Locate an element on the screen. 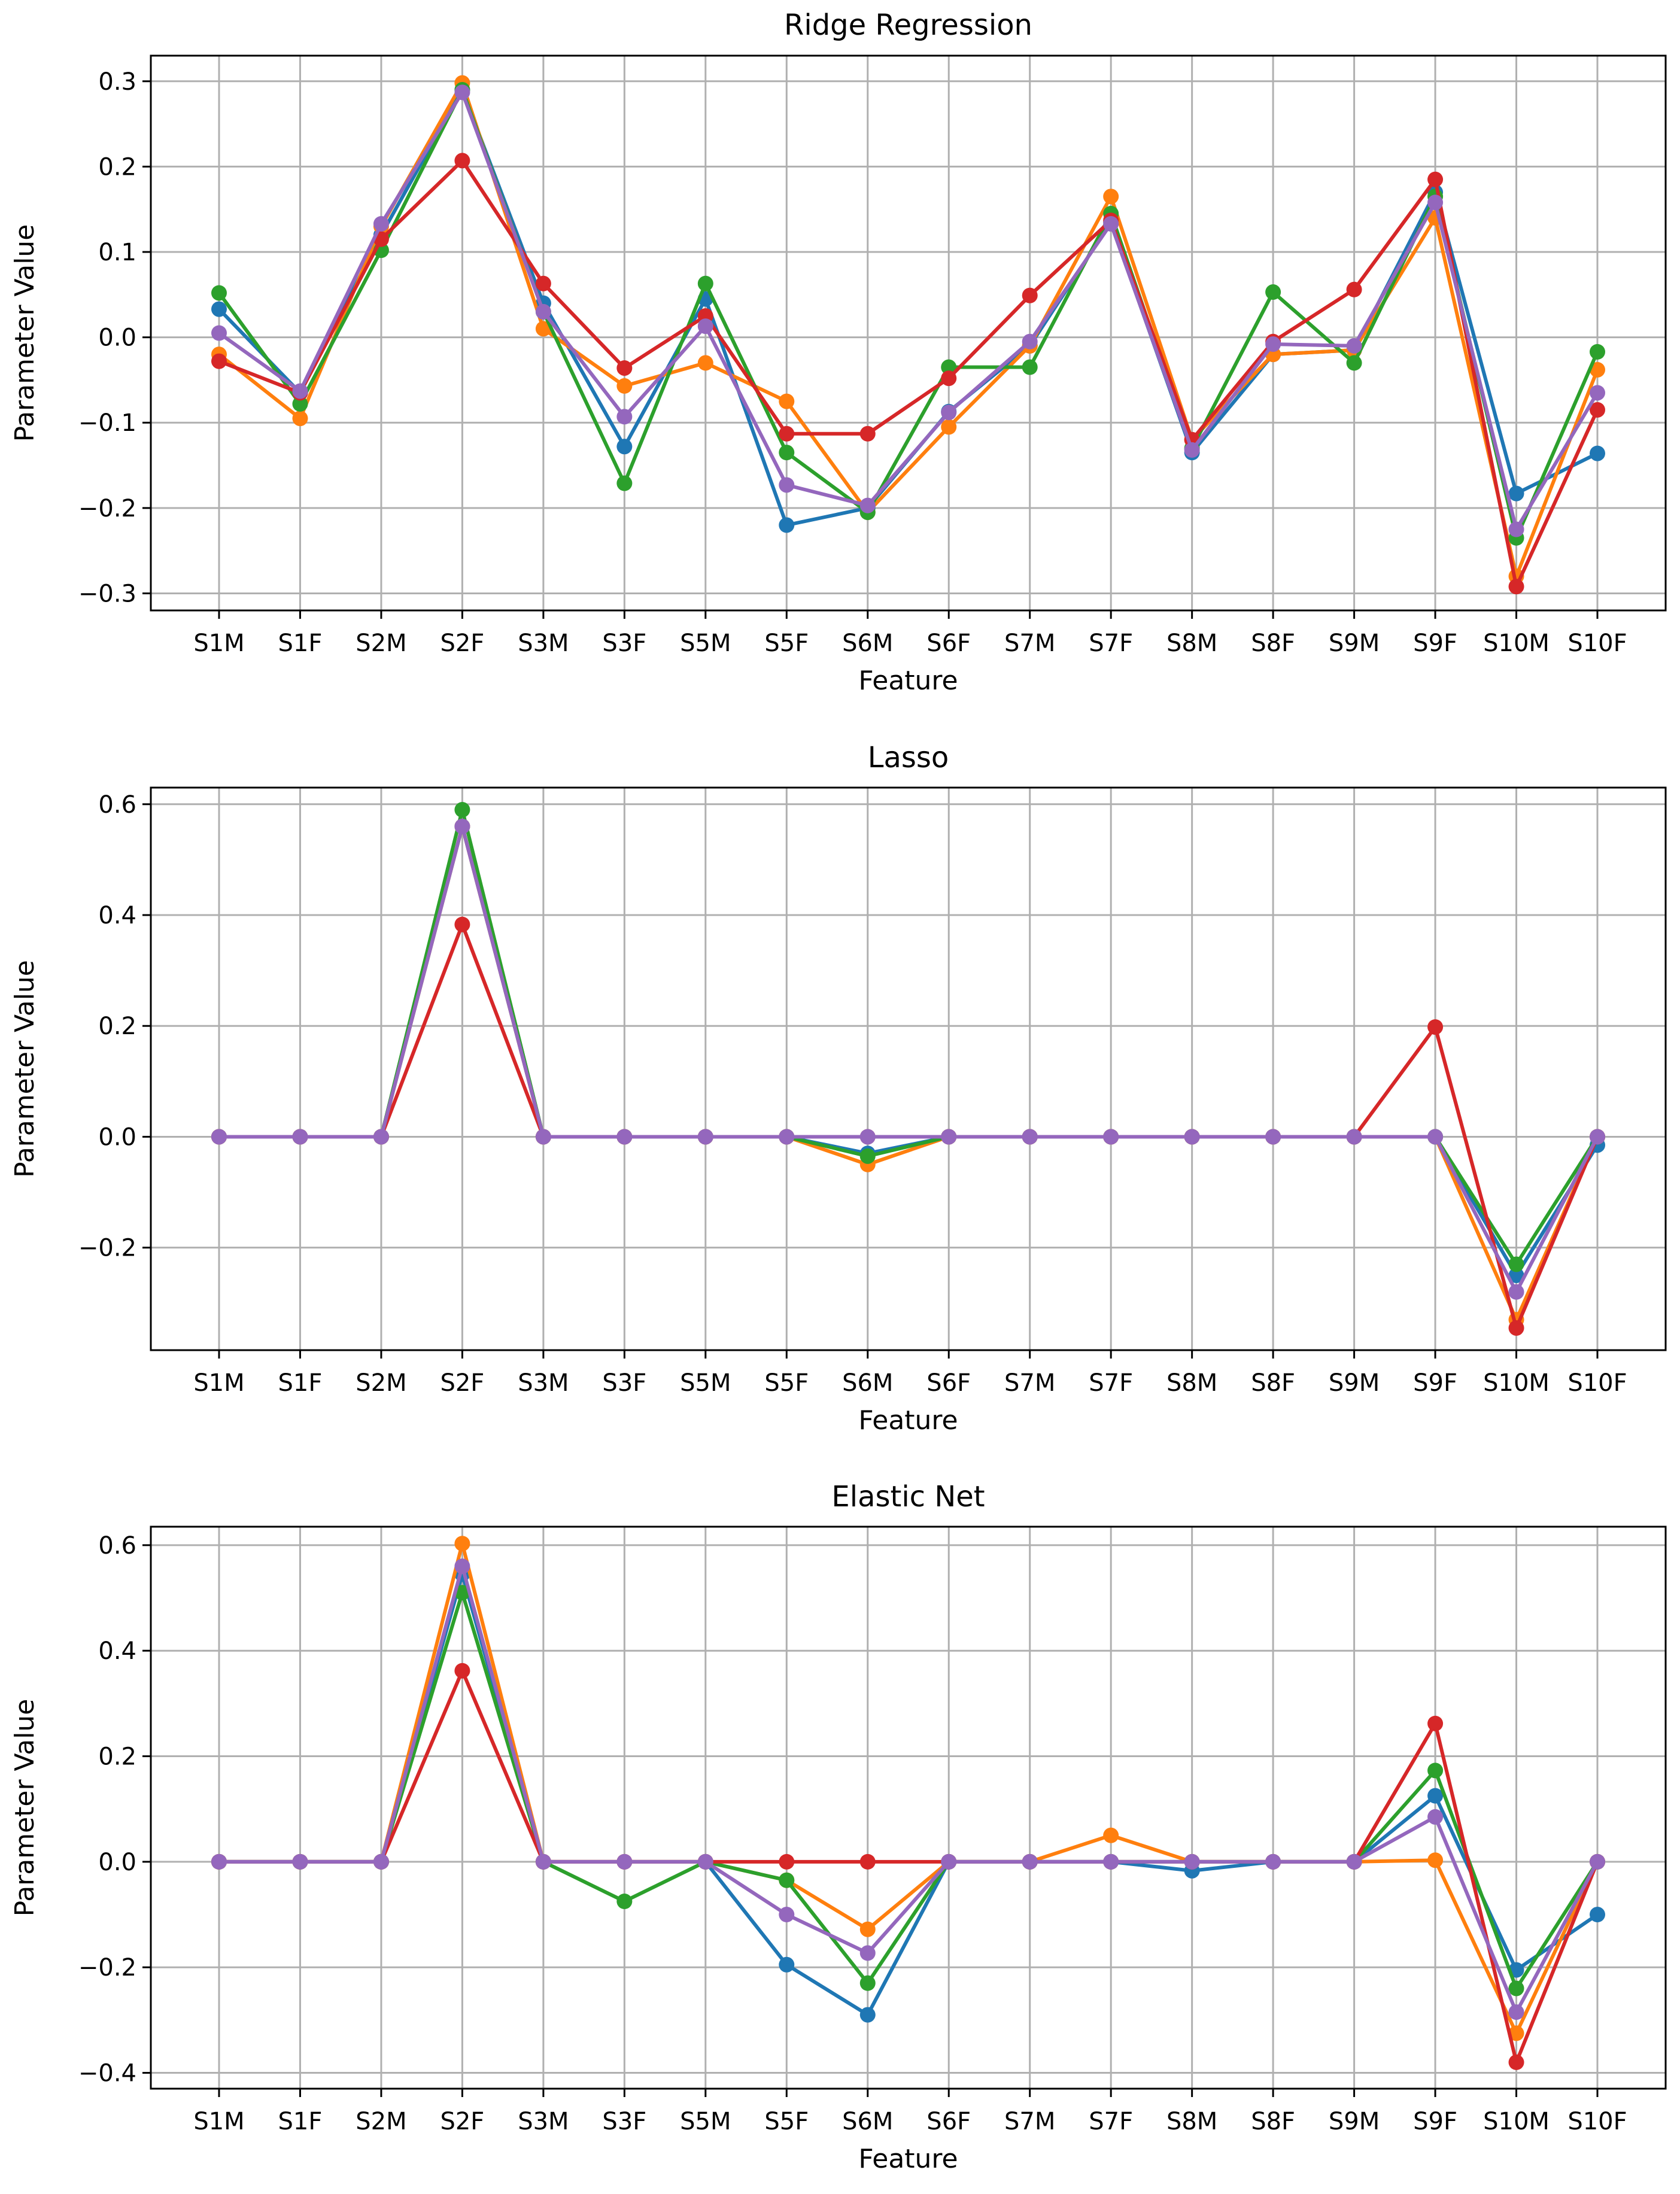 Image resolution: width=1680 pixels, height=2194 pixels. y-tick-label: −0.1 is located at coordinates (107, 423).